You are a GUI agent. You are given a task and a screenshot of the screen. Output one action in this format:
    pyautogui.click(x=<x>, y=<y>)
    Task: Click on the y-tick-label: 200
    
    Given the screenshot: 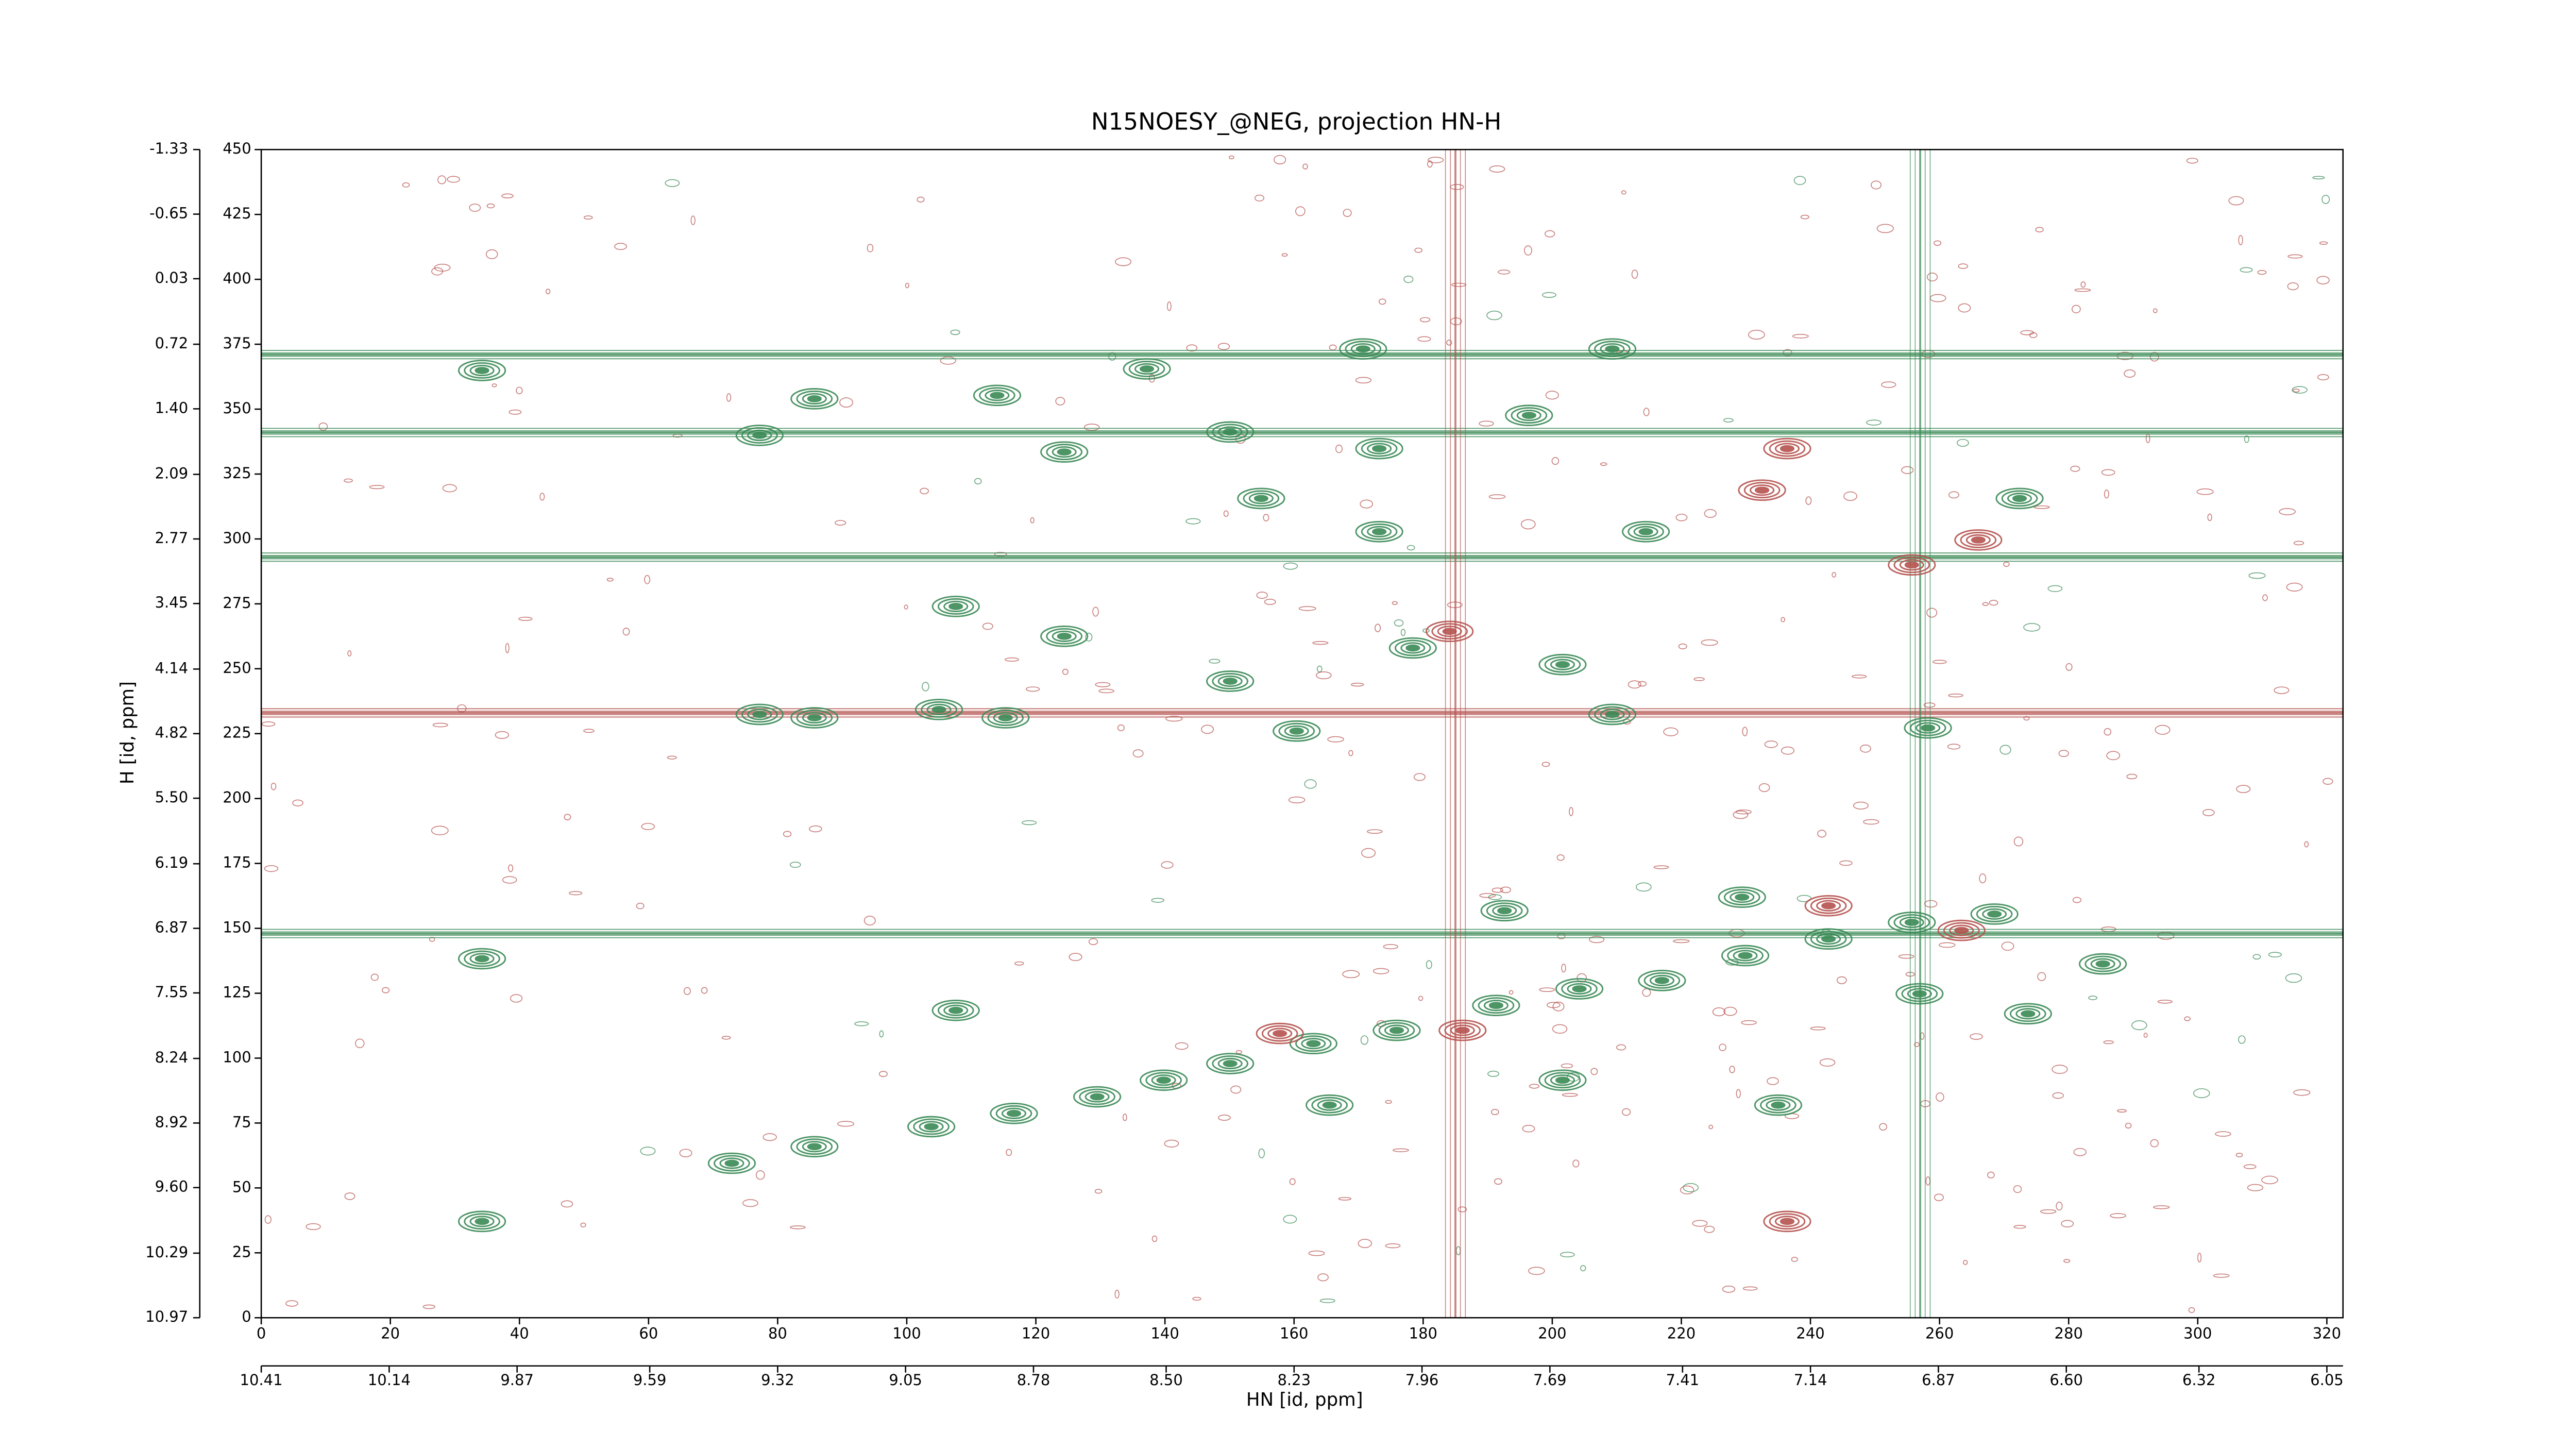 What is the action you would take?
    pyautogui.click(x=237, y=797)
    